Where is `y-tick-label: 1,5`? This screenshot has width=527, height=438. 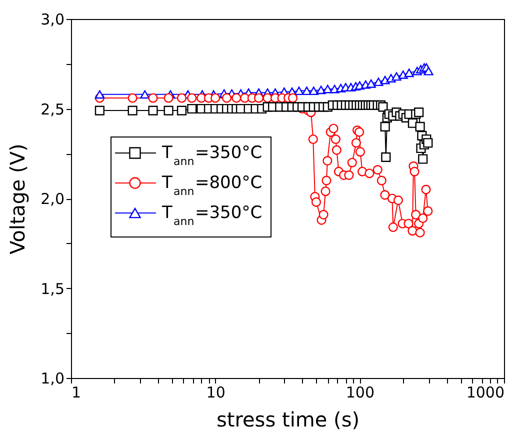 y-tick-label: 1,5 is located at coordinates (52, 289).